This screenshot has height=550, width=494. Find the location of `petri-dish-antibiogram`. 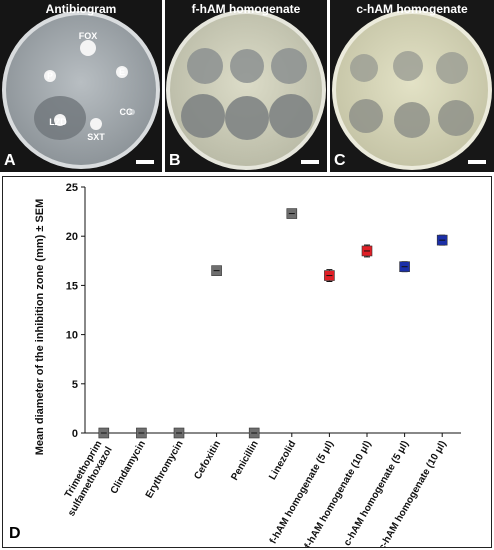

petri-dish-antibiogram is located at coordinates (81, 90).